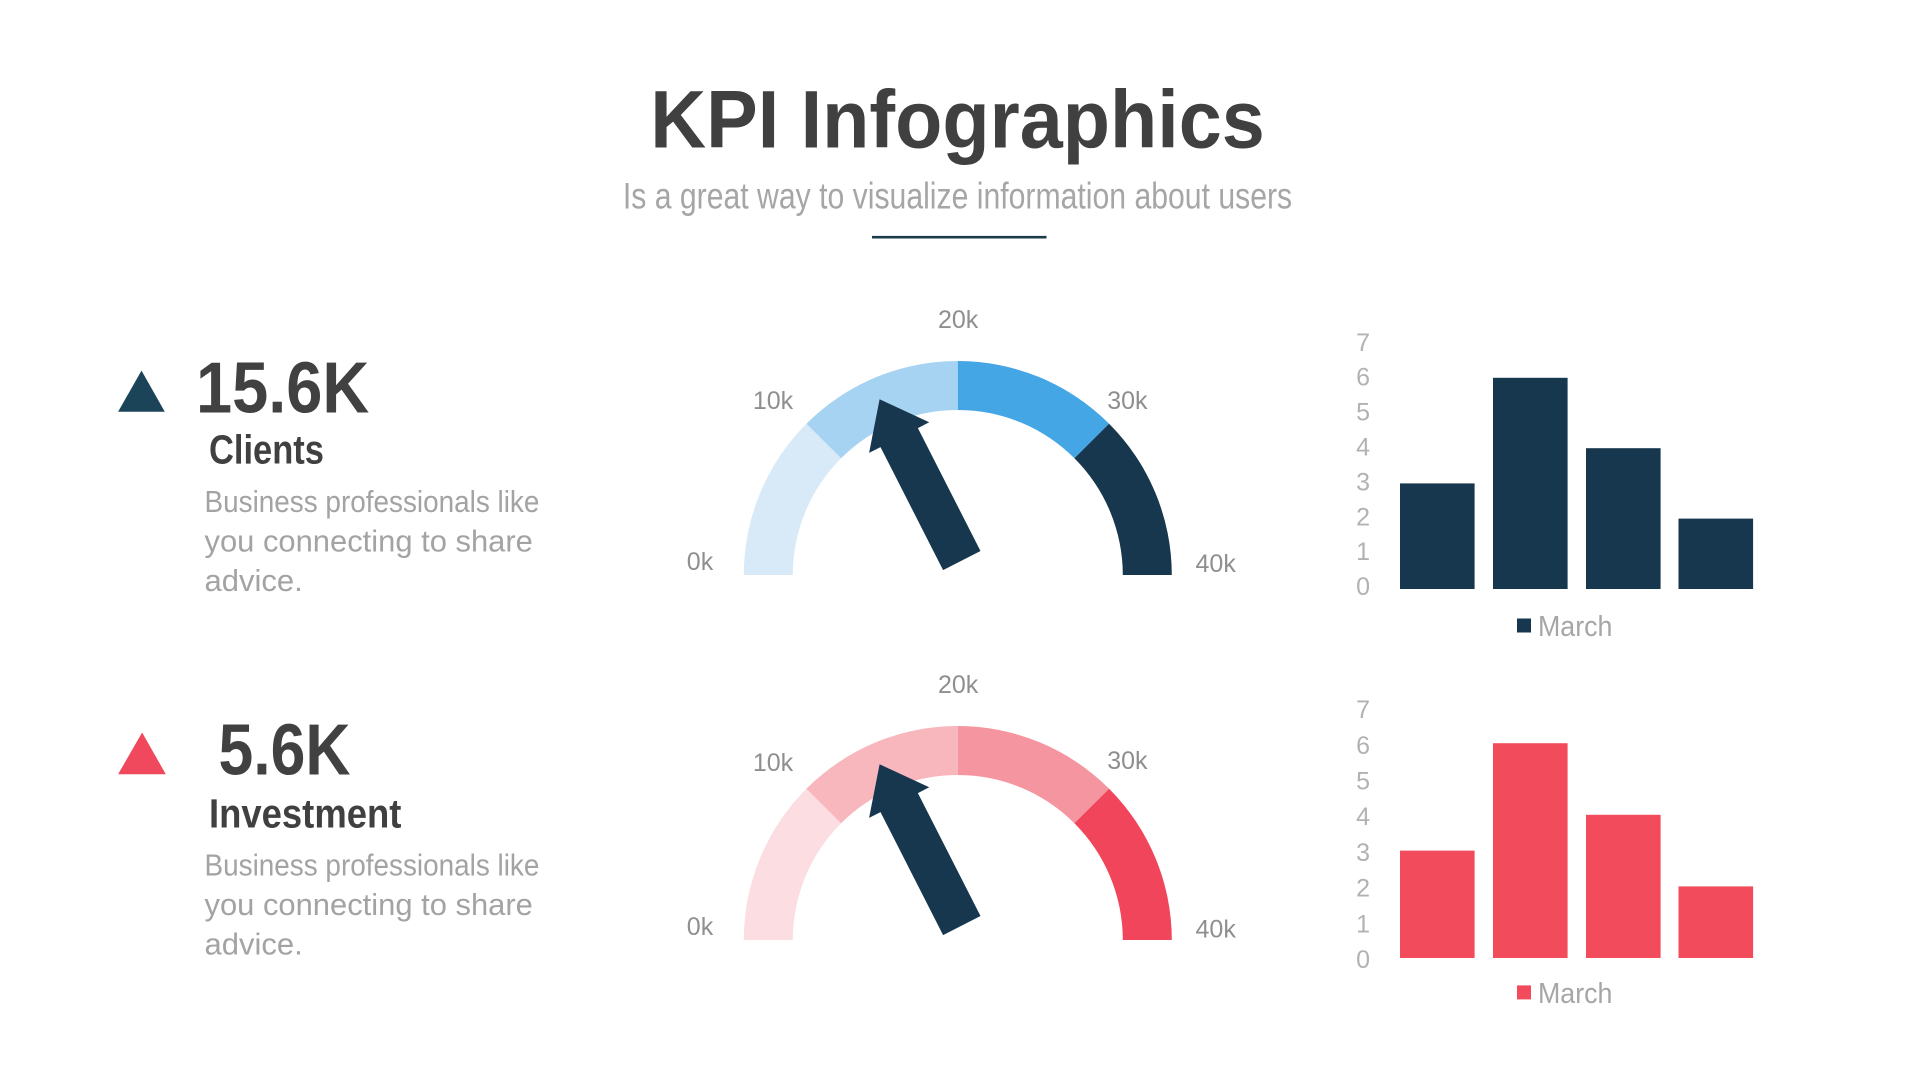 The image size is (1920, 1080). I want to click on svg-text: Clients, so click(266, 450).